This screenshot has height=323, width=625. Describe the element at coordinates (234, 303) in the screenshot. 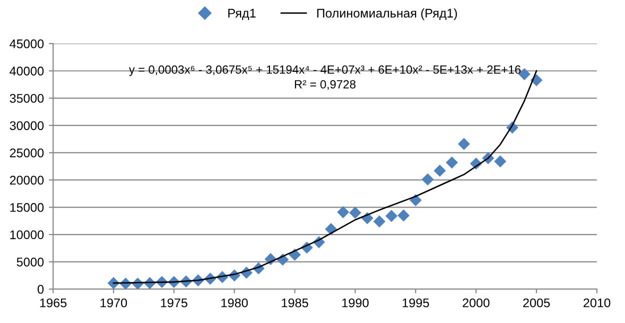

I see `x-tick-label: 1980` at that location.